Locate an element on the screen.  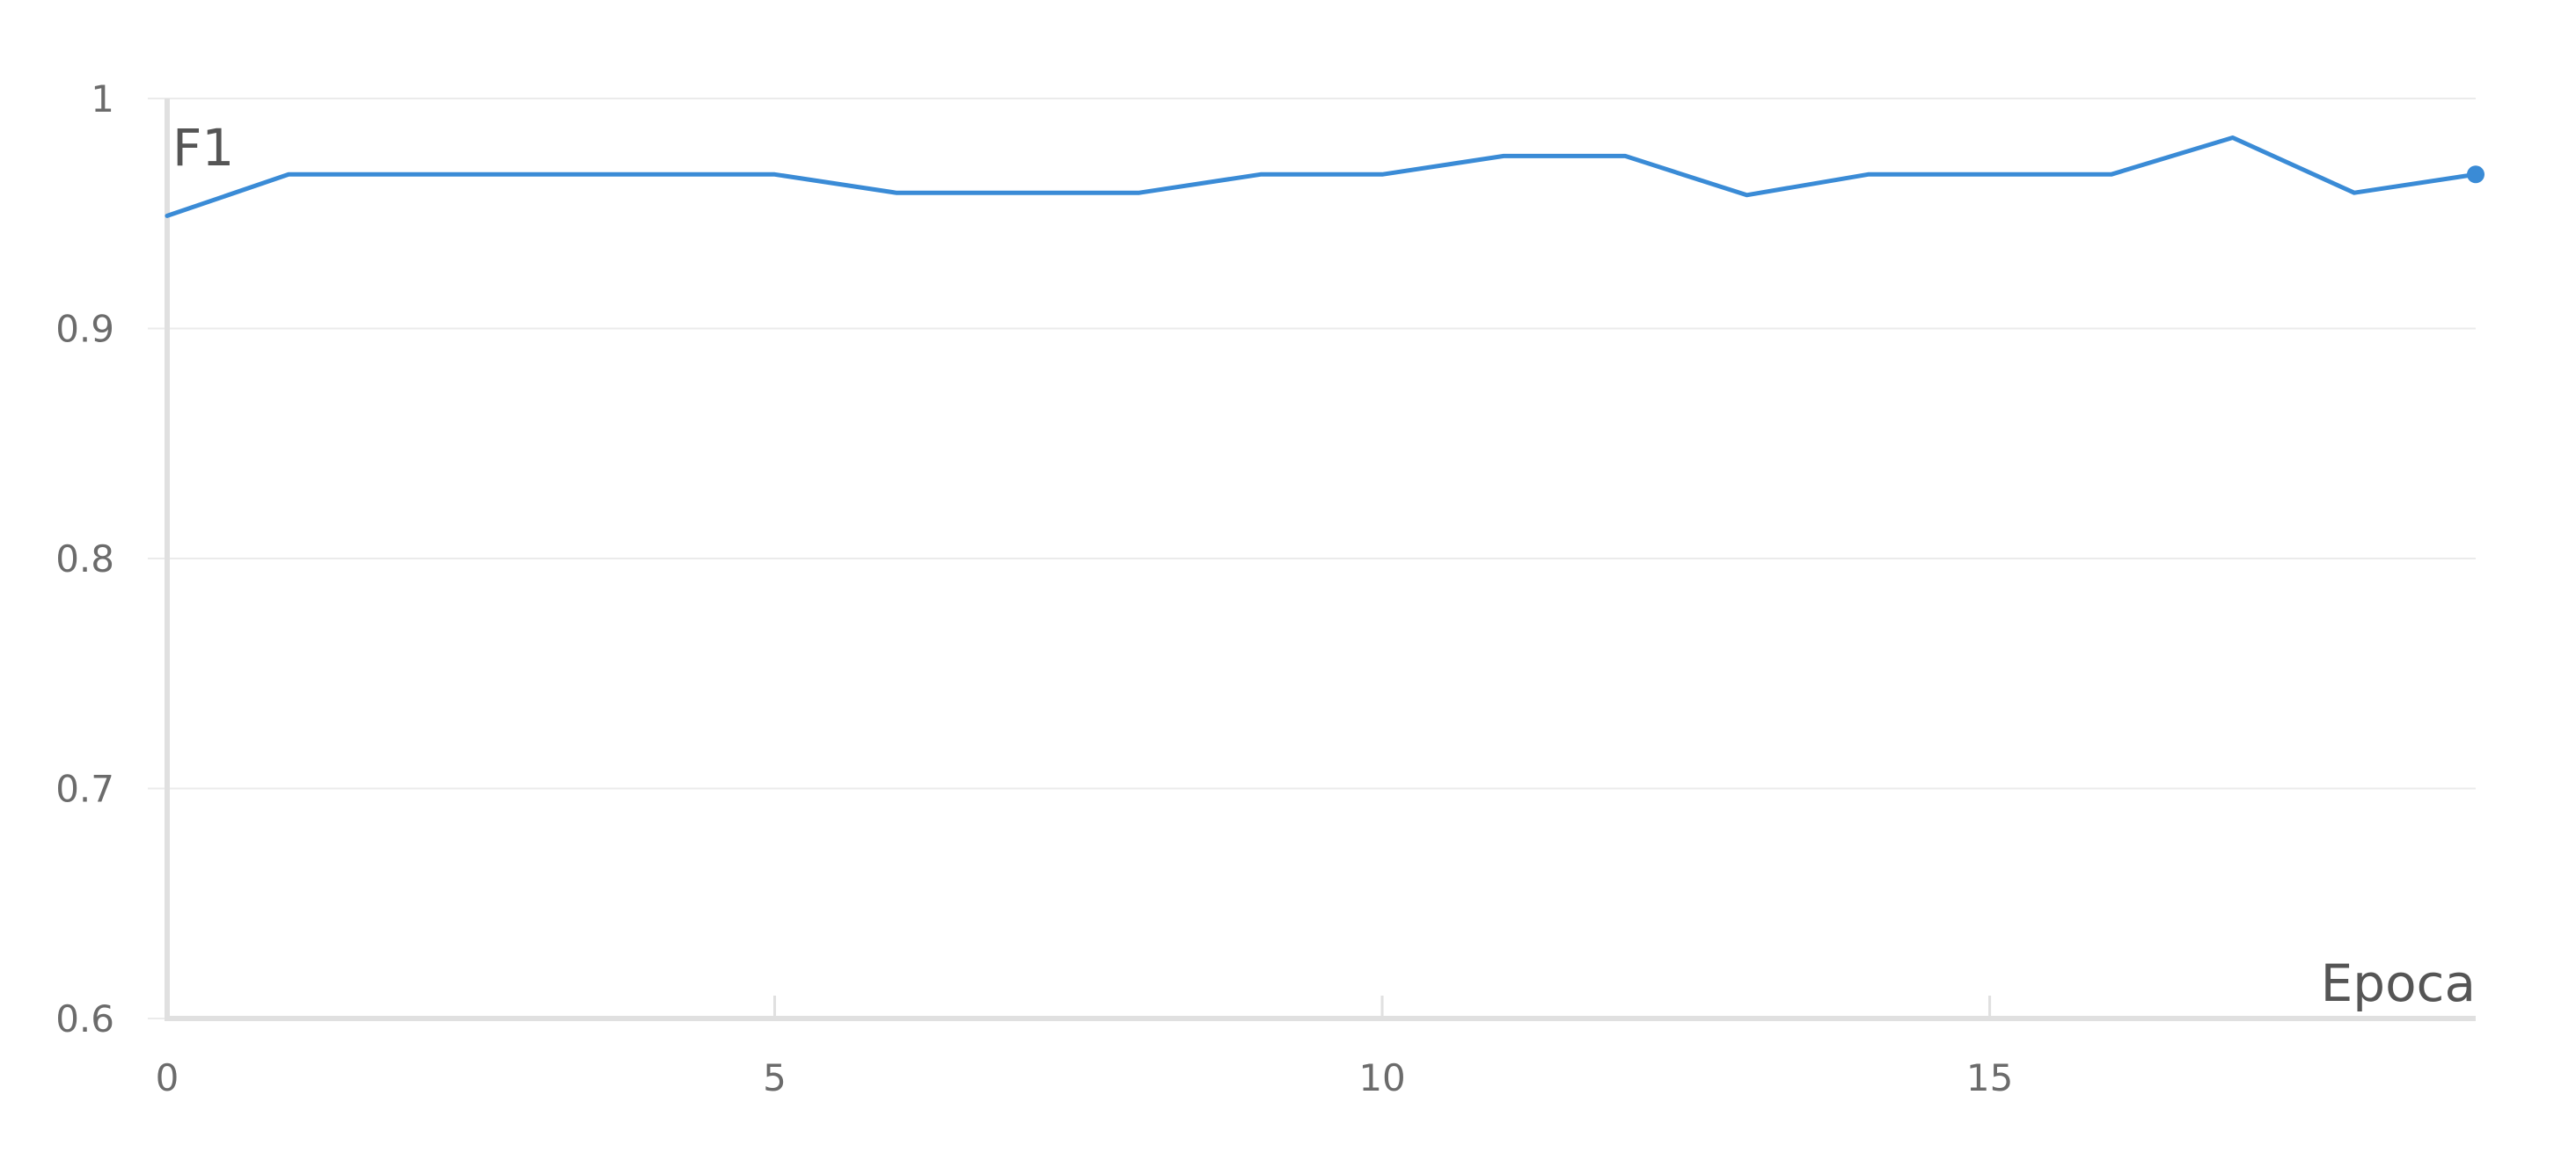
y-tick-label: 0.8 is located at coordinates (84, 558).